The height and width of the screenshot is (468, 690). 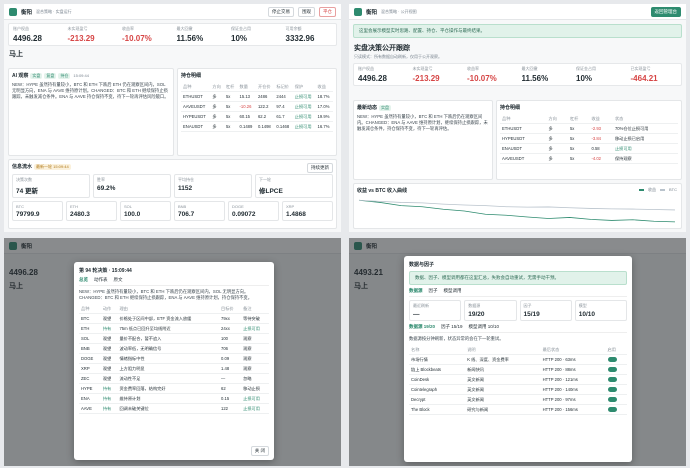 What do you see at coordinates (523, 148) in the screenshot?
I see `cell: ENAUSDT` at bounding box center [523, 148].